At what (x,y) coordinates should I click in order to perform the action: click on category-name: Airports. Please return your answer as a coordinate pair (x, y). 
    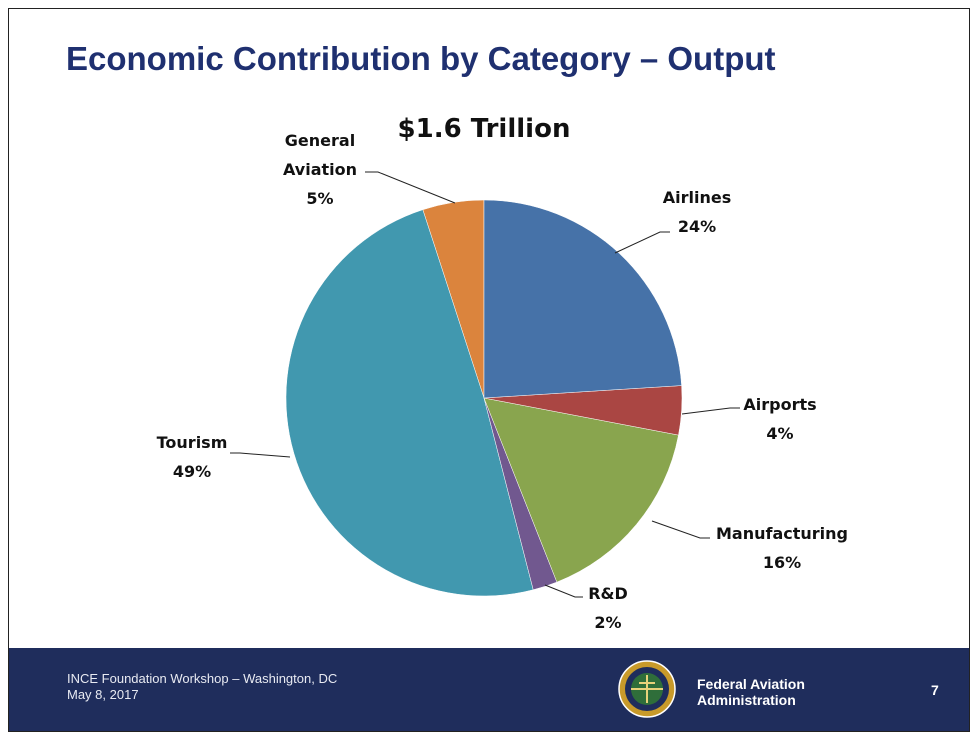
    Looking at the image, I should click on (780, 404).